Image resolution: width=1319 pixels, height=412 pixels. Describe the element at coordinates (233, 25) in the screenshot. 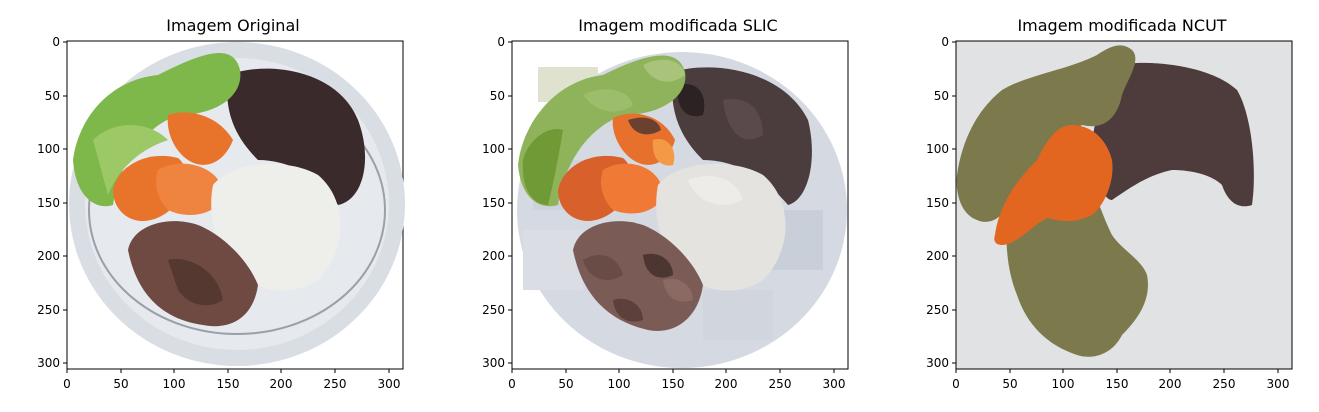

I see `panel-title: Imagem Original` at that location.